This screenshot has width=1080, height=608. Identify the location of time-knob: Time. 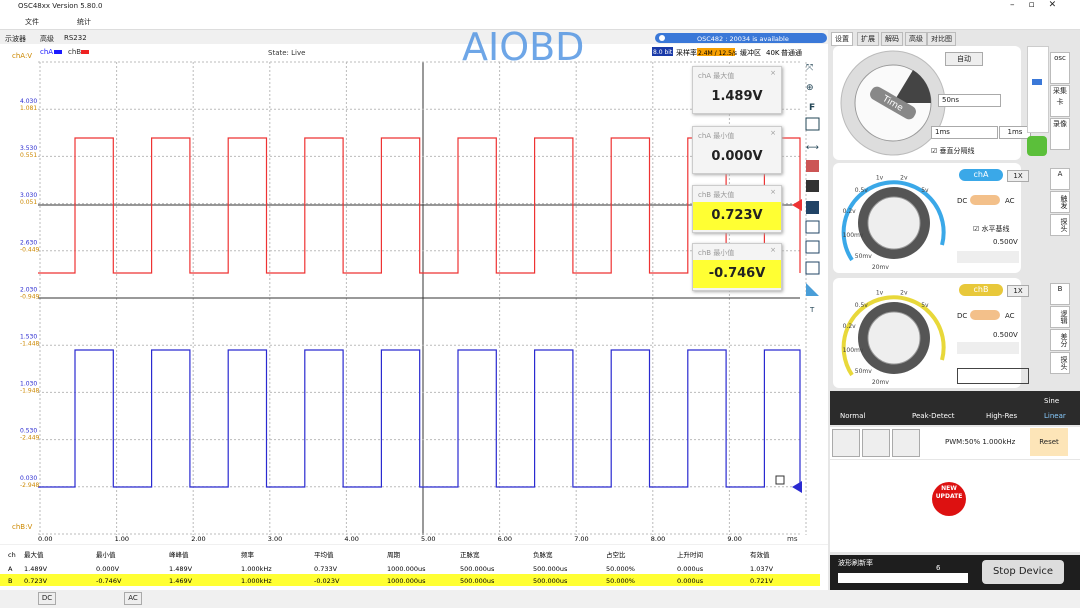
(893, 103).